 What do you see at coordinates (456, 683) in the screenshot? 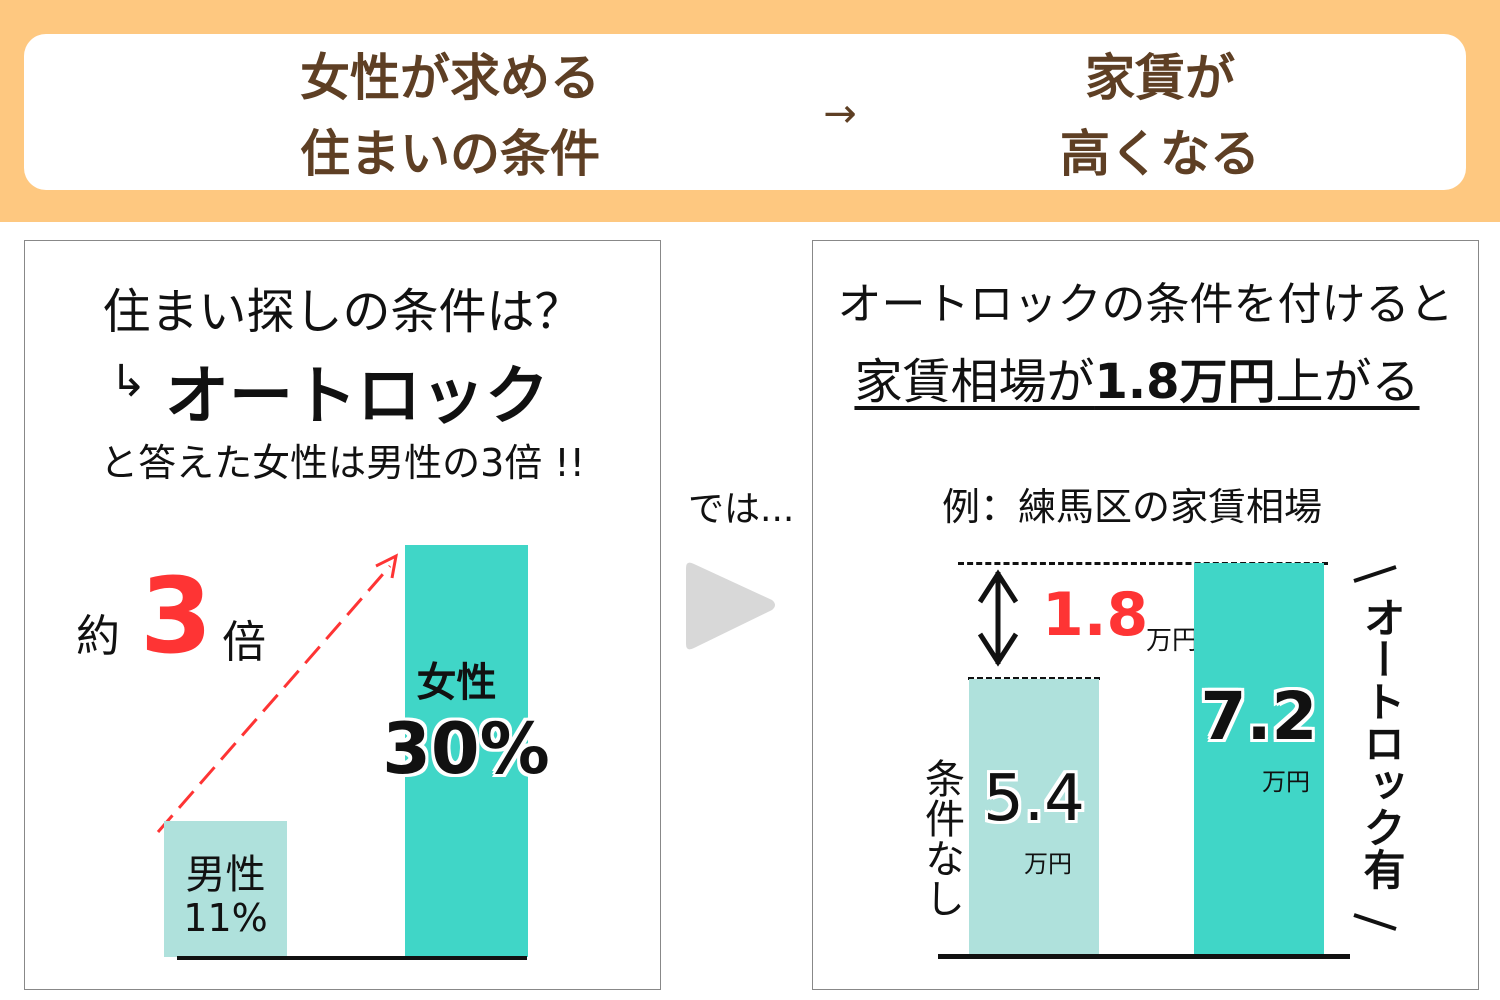
I see `women-label: 女性` at bounding box center [456, 683].